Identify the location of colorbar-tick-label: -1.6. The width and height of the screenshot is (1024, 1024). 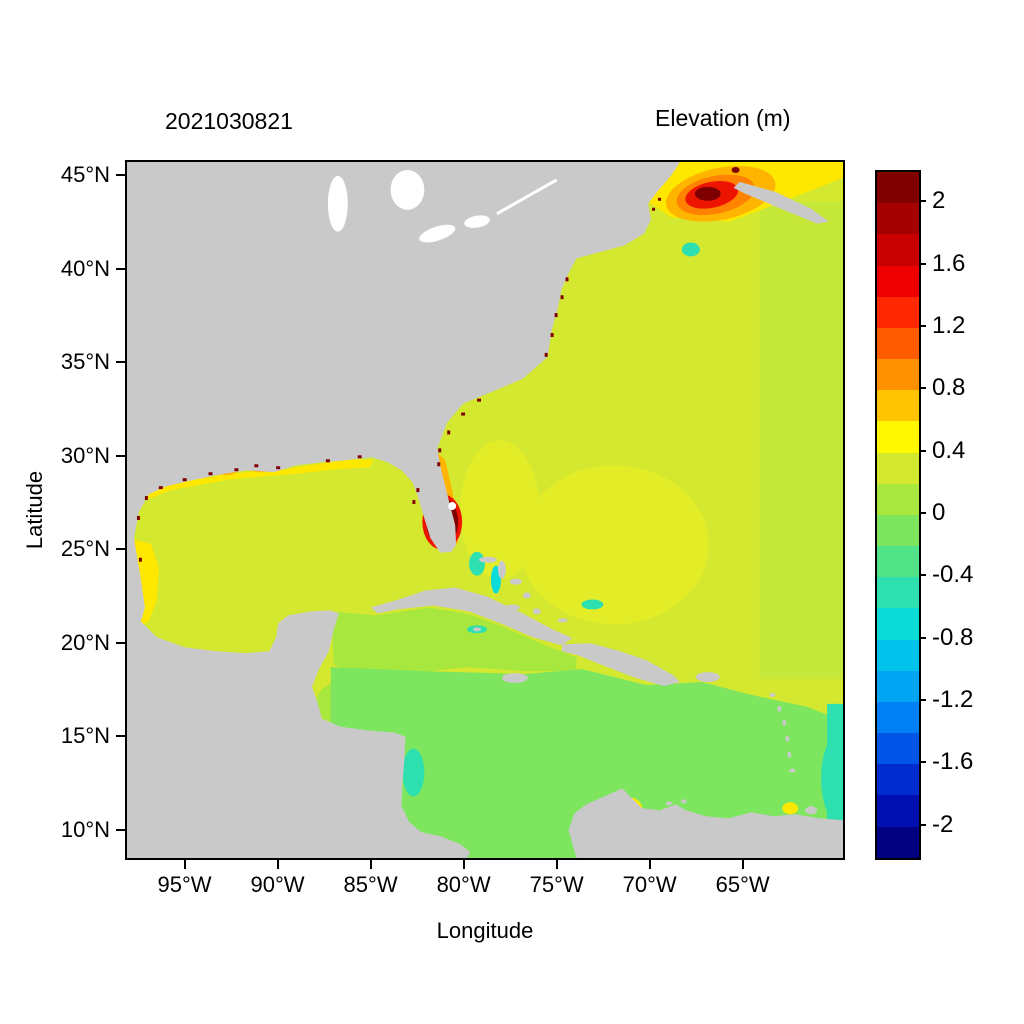
(953, 762).